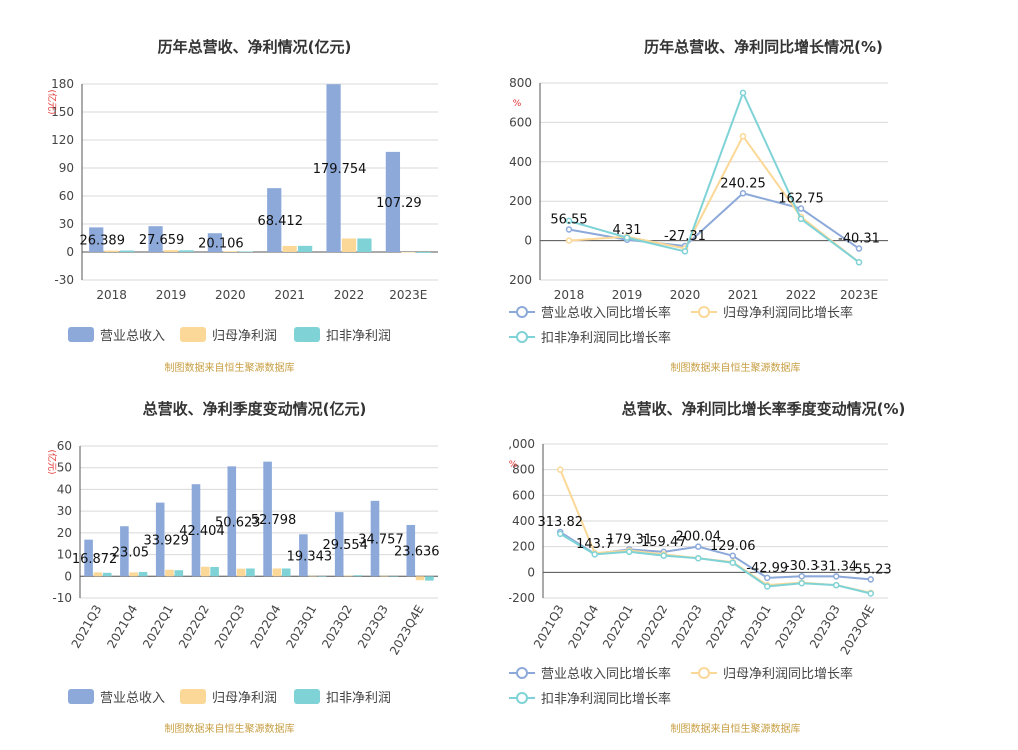  I want to click on annual-line-title: 历年总营收、净利同比增长情况(%), so click(763, 47).